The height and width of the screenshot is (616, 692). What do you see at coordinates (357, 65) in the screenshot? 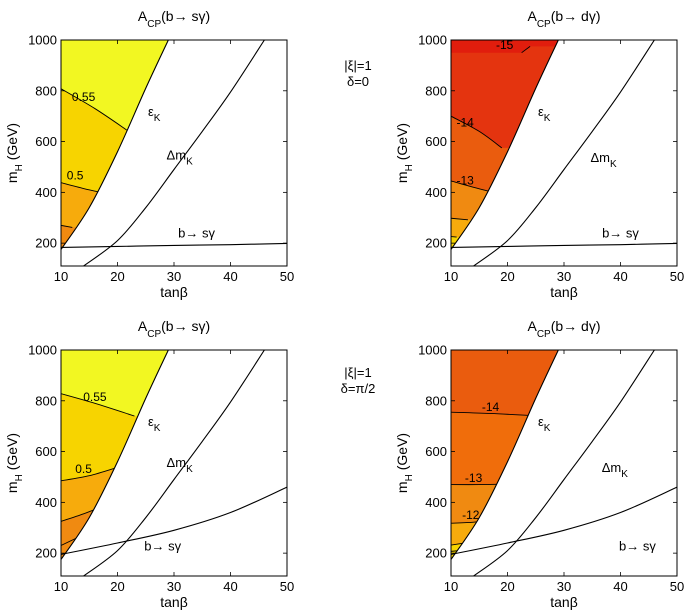
I see `param-label-row1-line1: |ξ|=1` at bounding box center [357, 65].